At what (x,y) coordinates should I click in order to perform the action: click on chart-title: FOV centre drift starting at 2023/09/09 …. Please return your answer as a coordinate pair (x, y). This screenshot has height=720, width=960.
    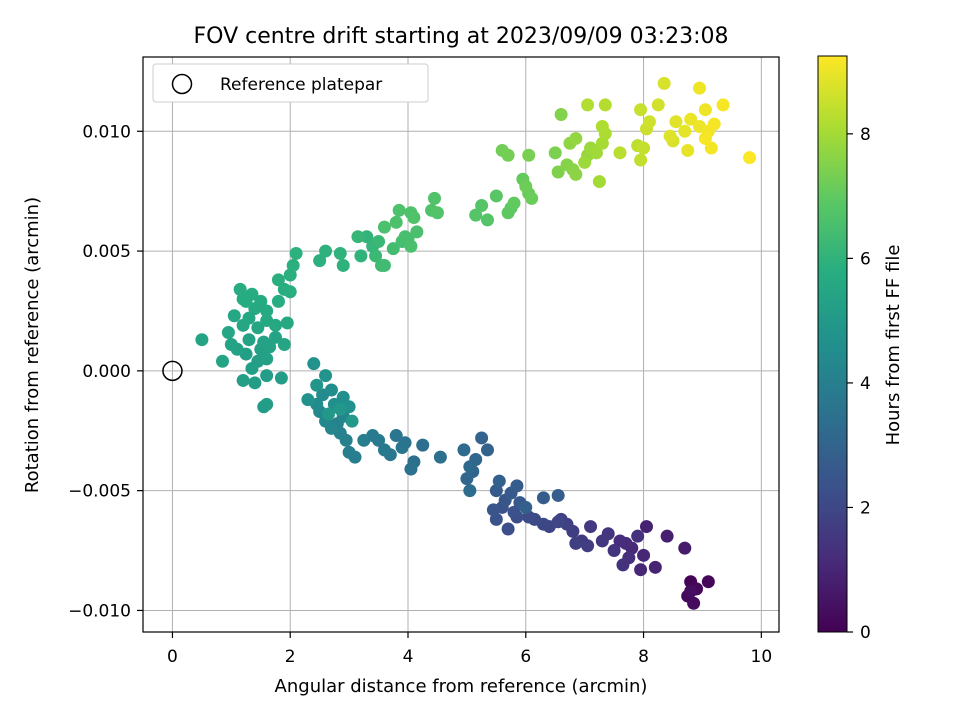
    Looking at the image, I should click on (461, 36).